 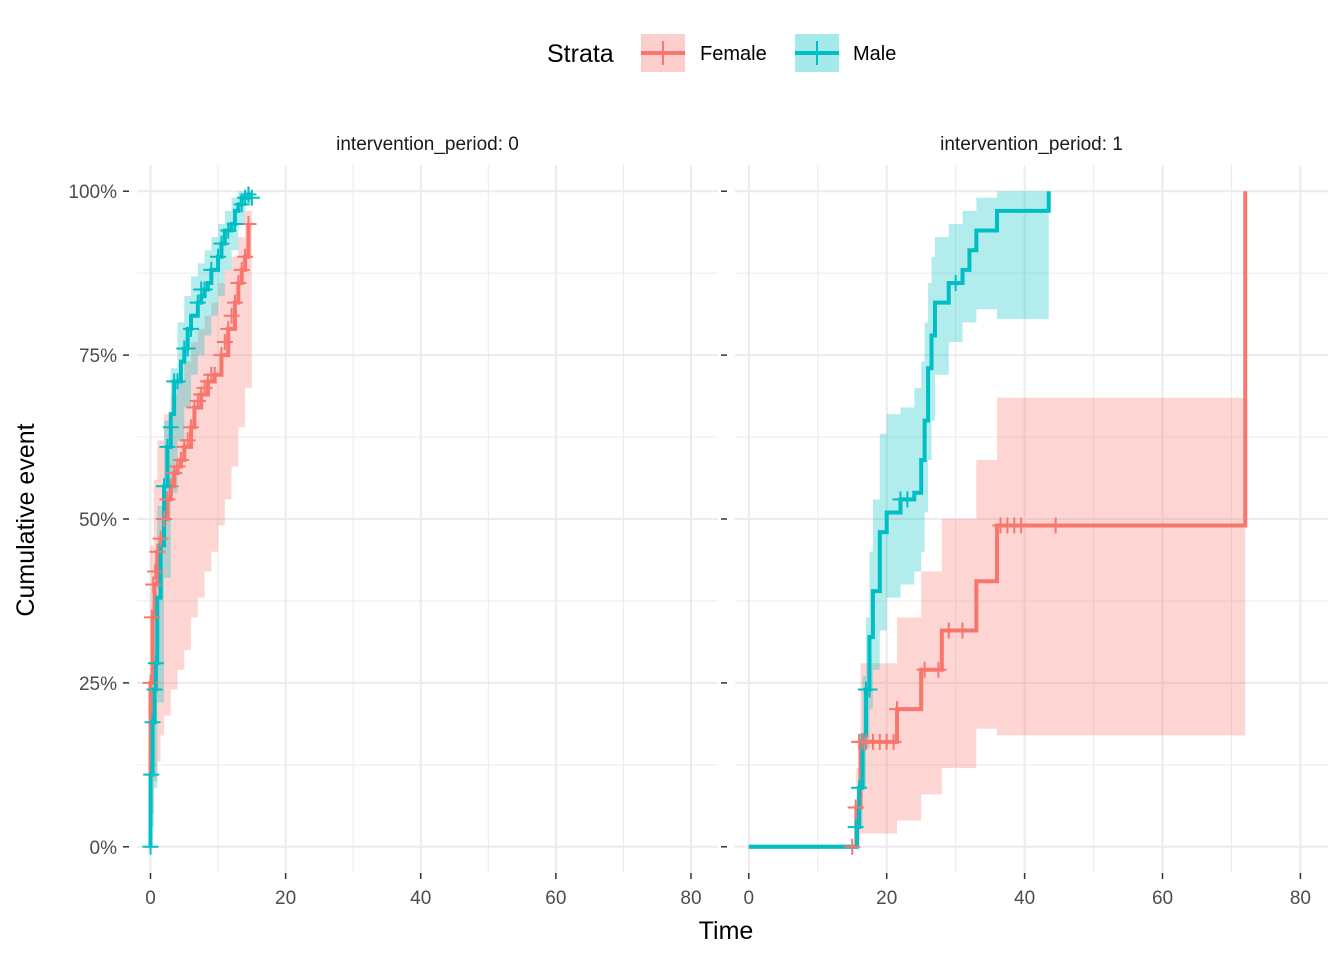 I want to click on ci-ribbon-male, so click(x=952, y=519).